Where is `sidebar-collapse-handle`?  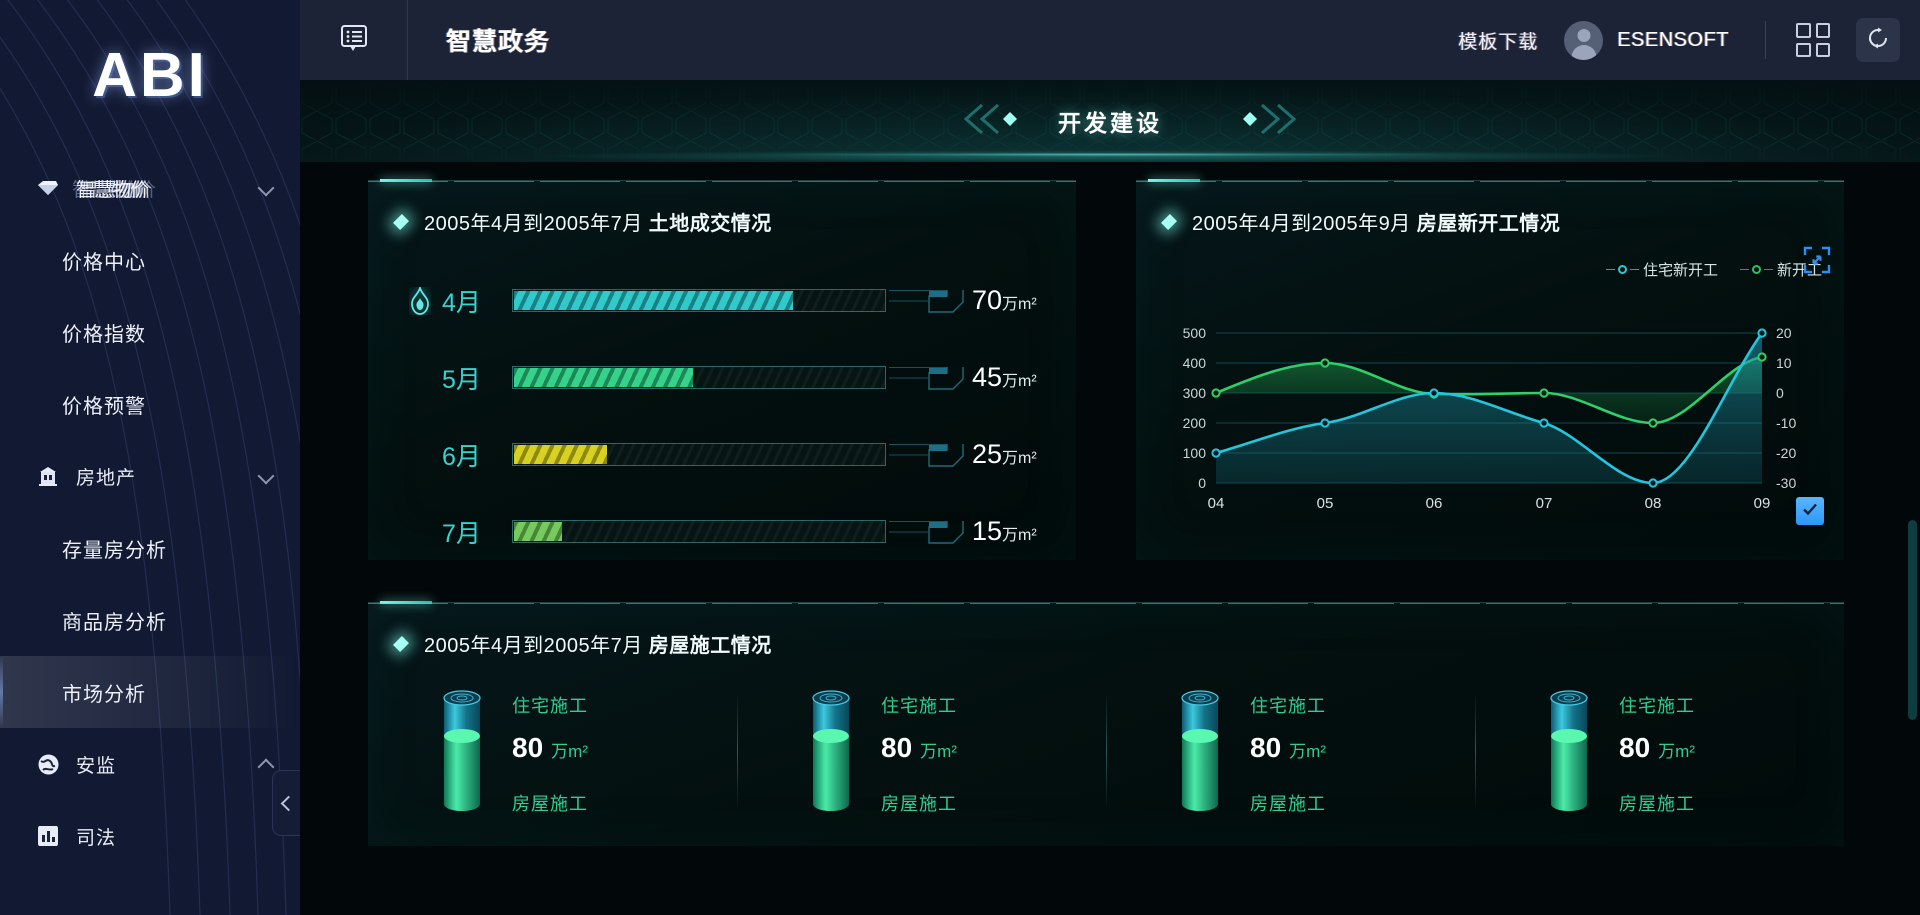
sidebar-collapse-handle is located at coordinates (286, 803).